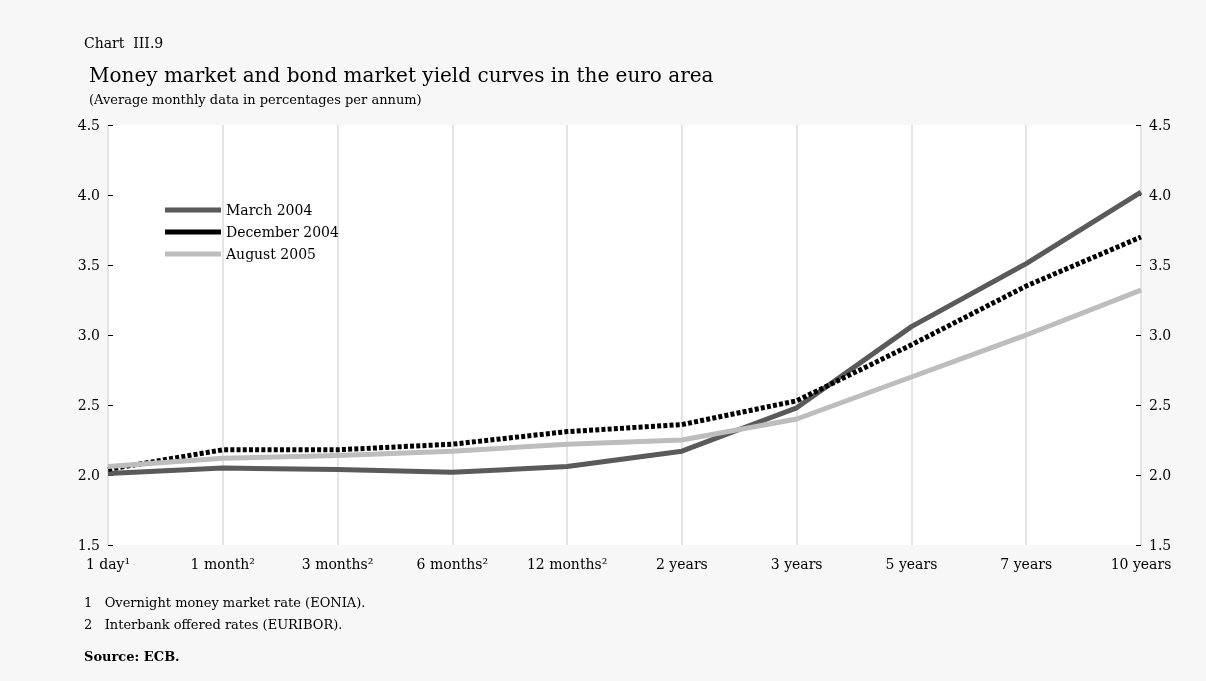  Describe the element at coordinates (1026, 564) in the screenshot. I see `x-tick-label: 7 years` at that location.